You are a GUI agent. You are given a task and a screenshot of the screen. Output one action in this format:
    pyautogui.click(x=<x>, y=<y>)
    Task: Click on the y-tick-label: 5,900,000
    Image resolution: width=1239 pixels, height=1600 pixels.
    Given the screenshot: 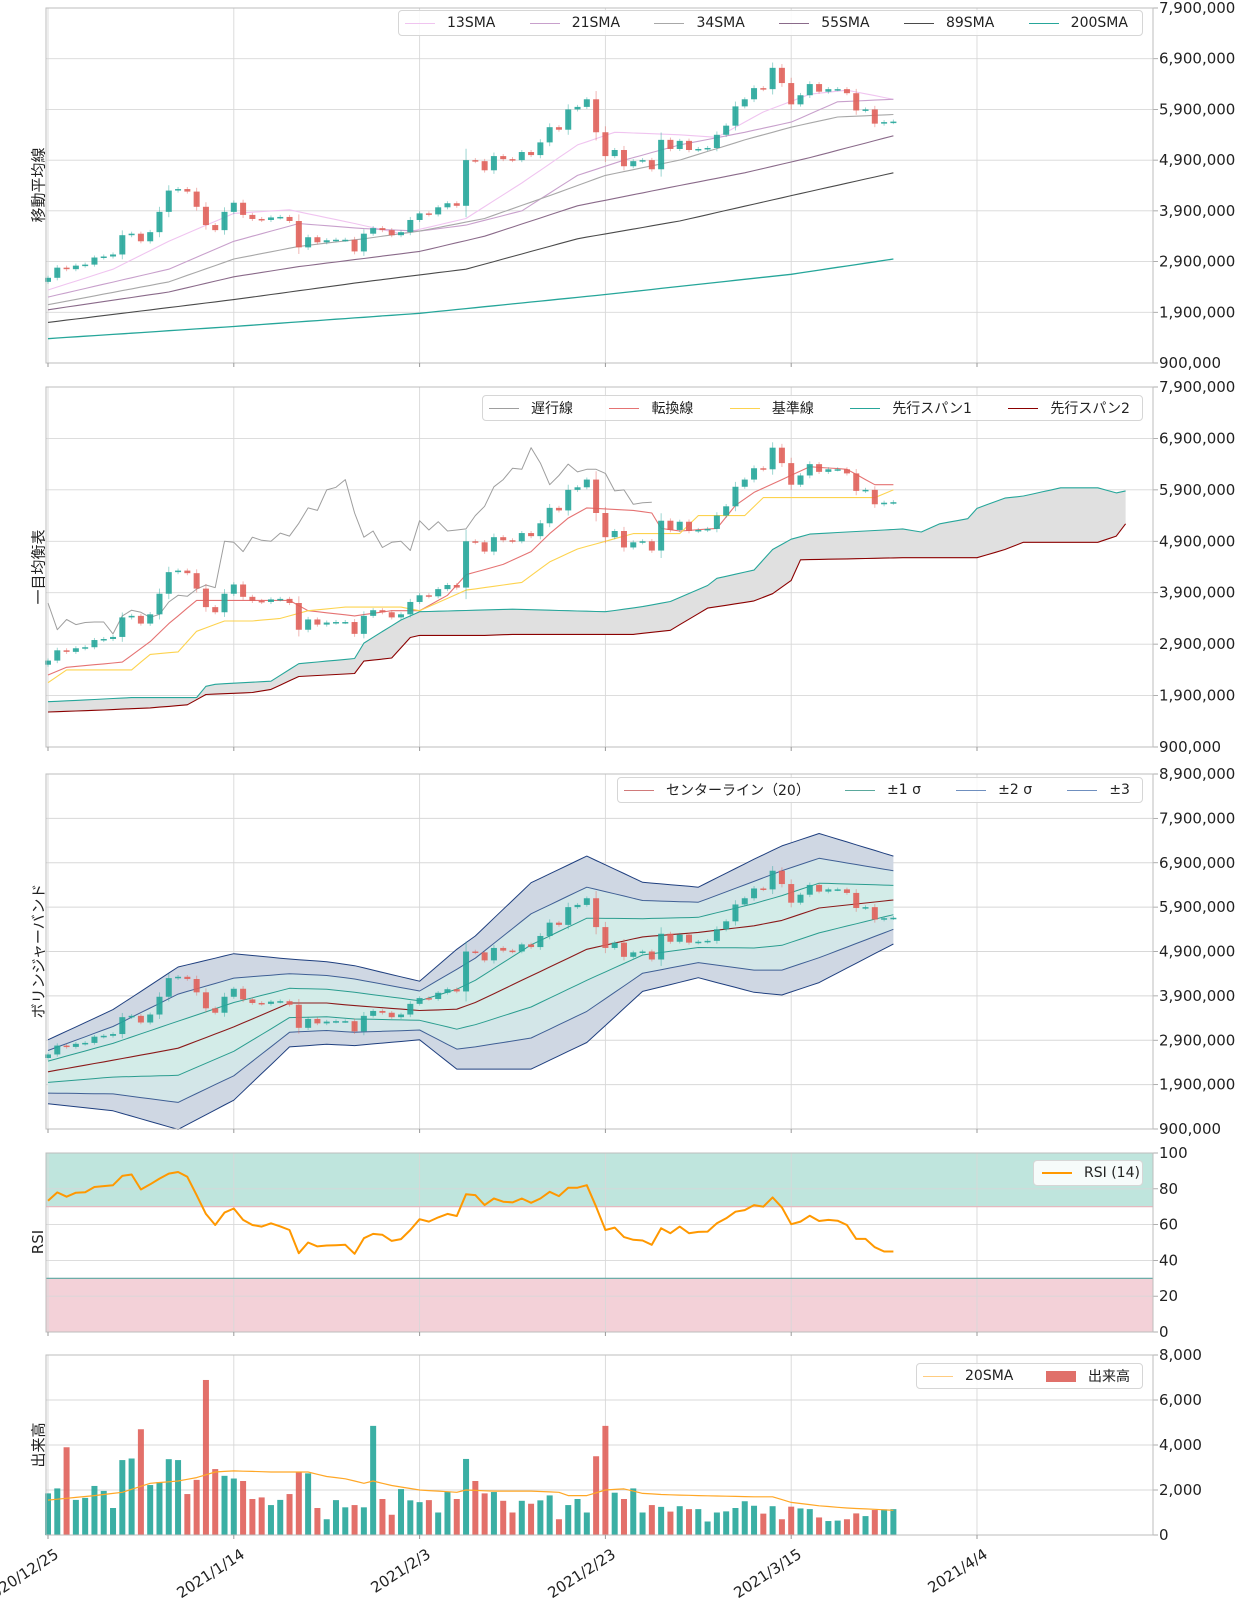 What is the action you would take?
    pyautogui.click(x=1197, y=907)
    